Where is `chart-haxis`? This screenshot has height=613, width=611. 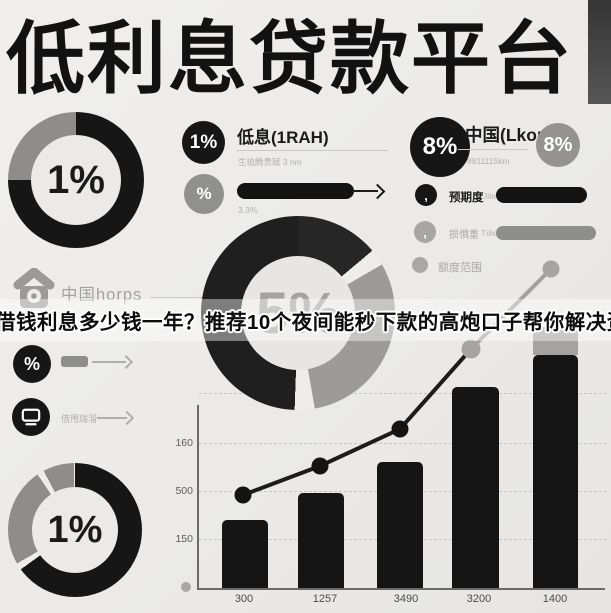 chart-haxis is located at coordinates (401, 589).